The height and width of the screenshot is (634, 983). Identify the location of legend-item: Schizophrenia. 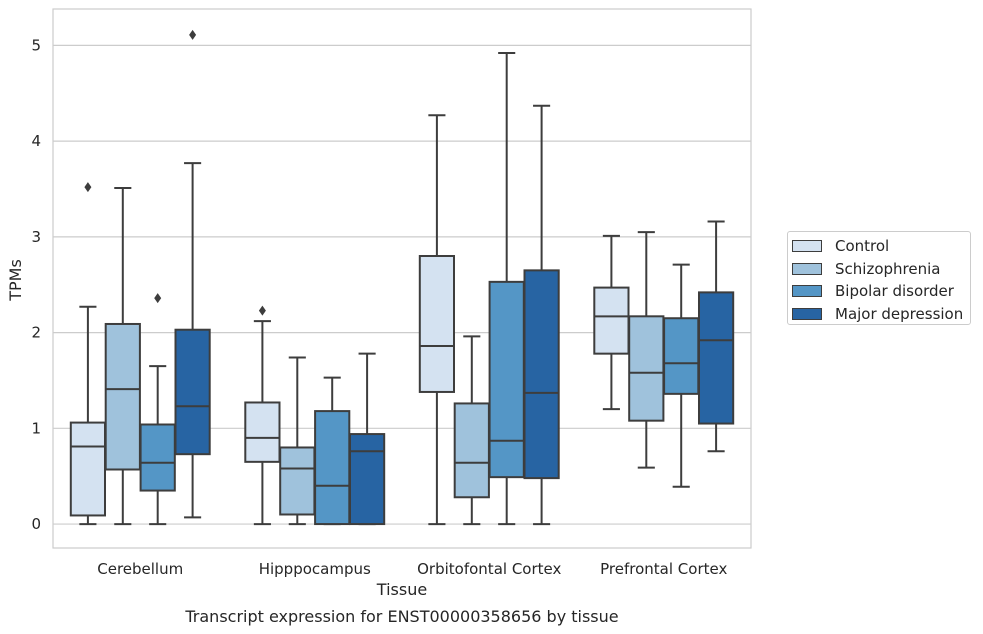
(881, 269).